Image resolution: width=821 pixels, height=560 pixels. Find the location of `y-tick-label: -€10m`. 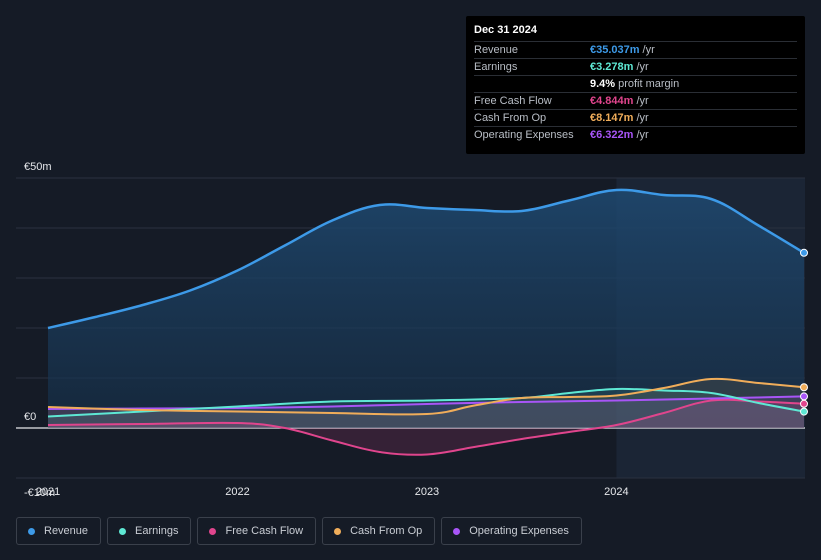

y-tick-label: -€10m is located at coordinates (39, 493).